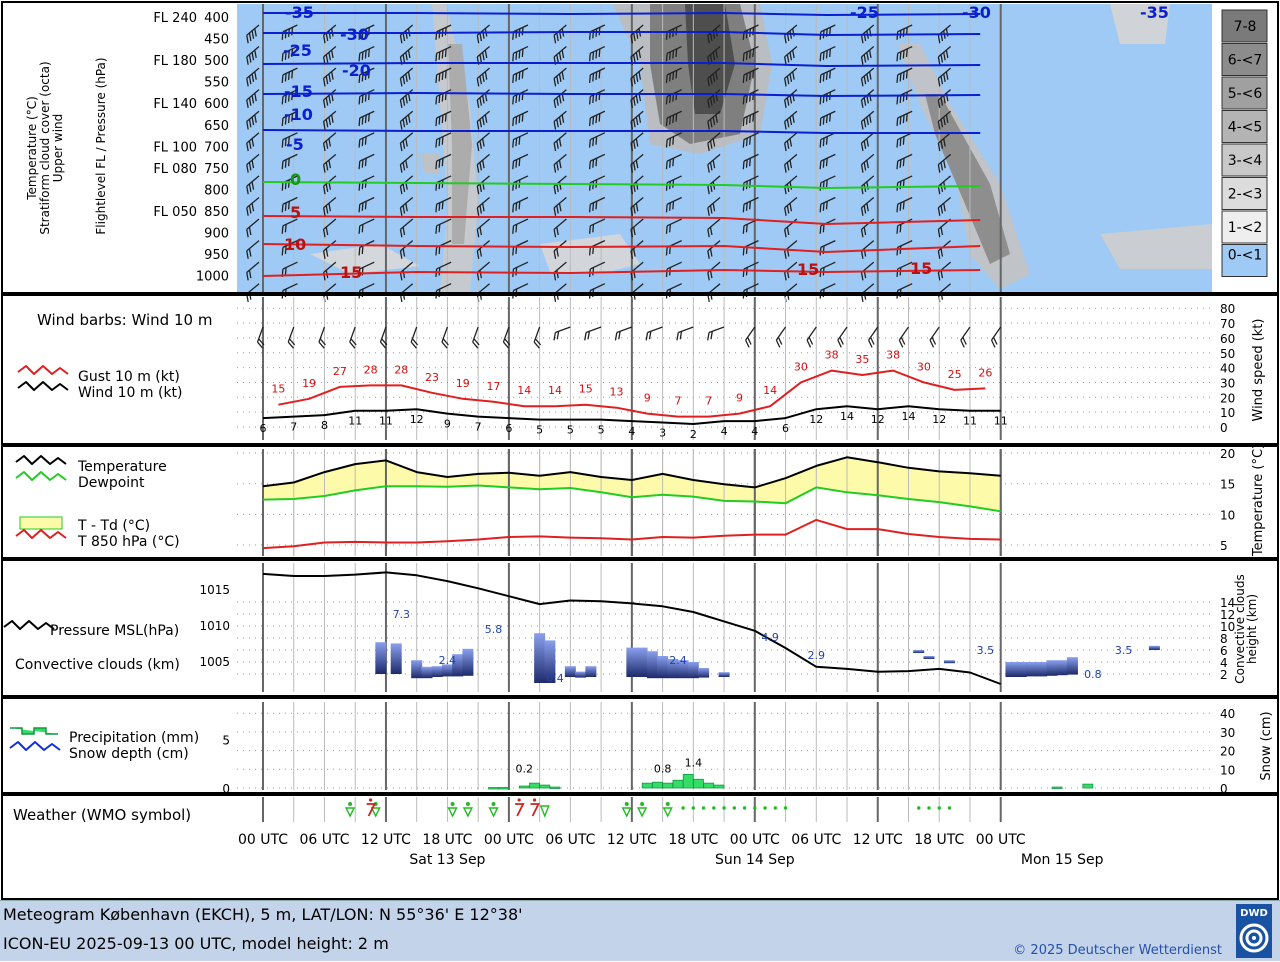  Describe the element at coordinates (278, 389) in the screenshot. I see `gust-label: 15` at that location.